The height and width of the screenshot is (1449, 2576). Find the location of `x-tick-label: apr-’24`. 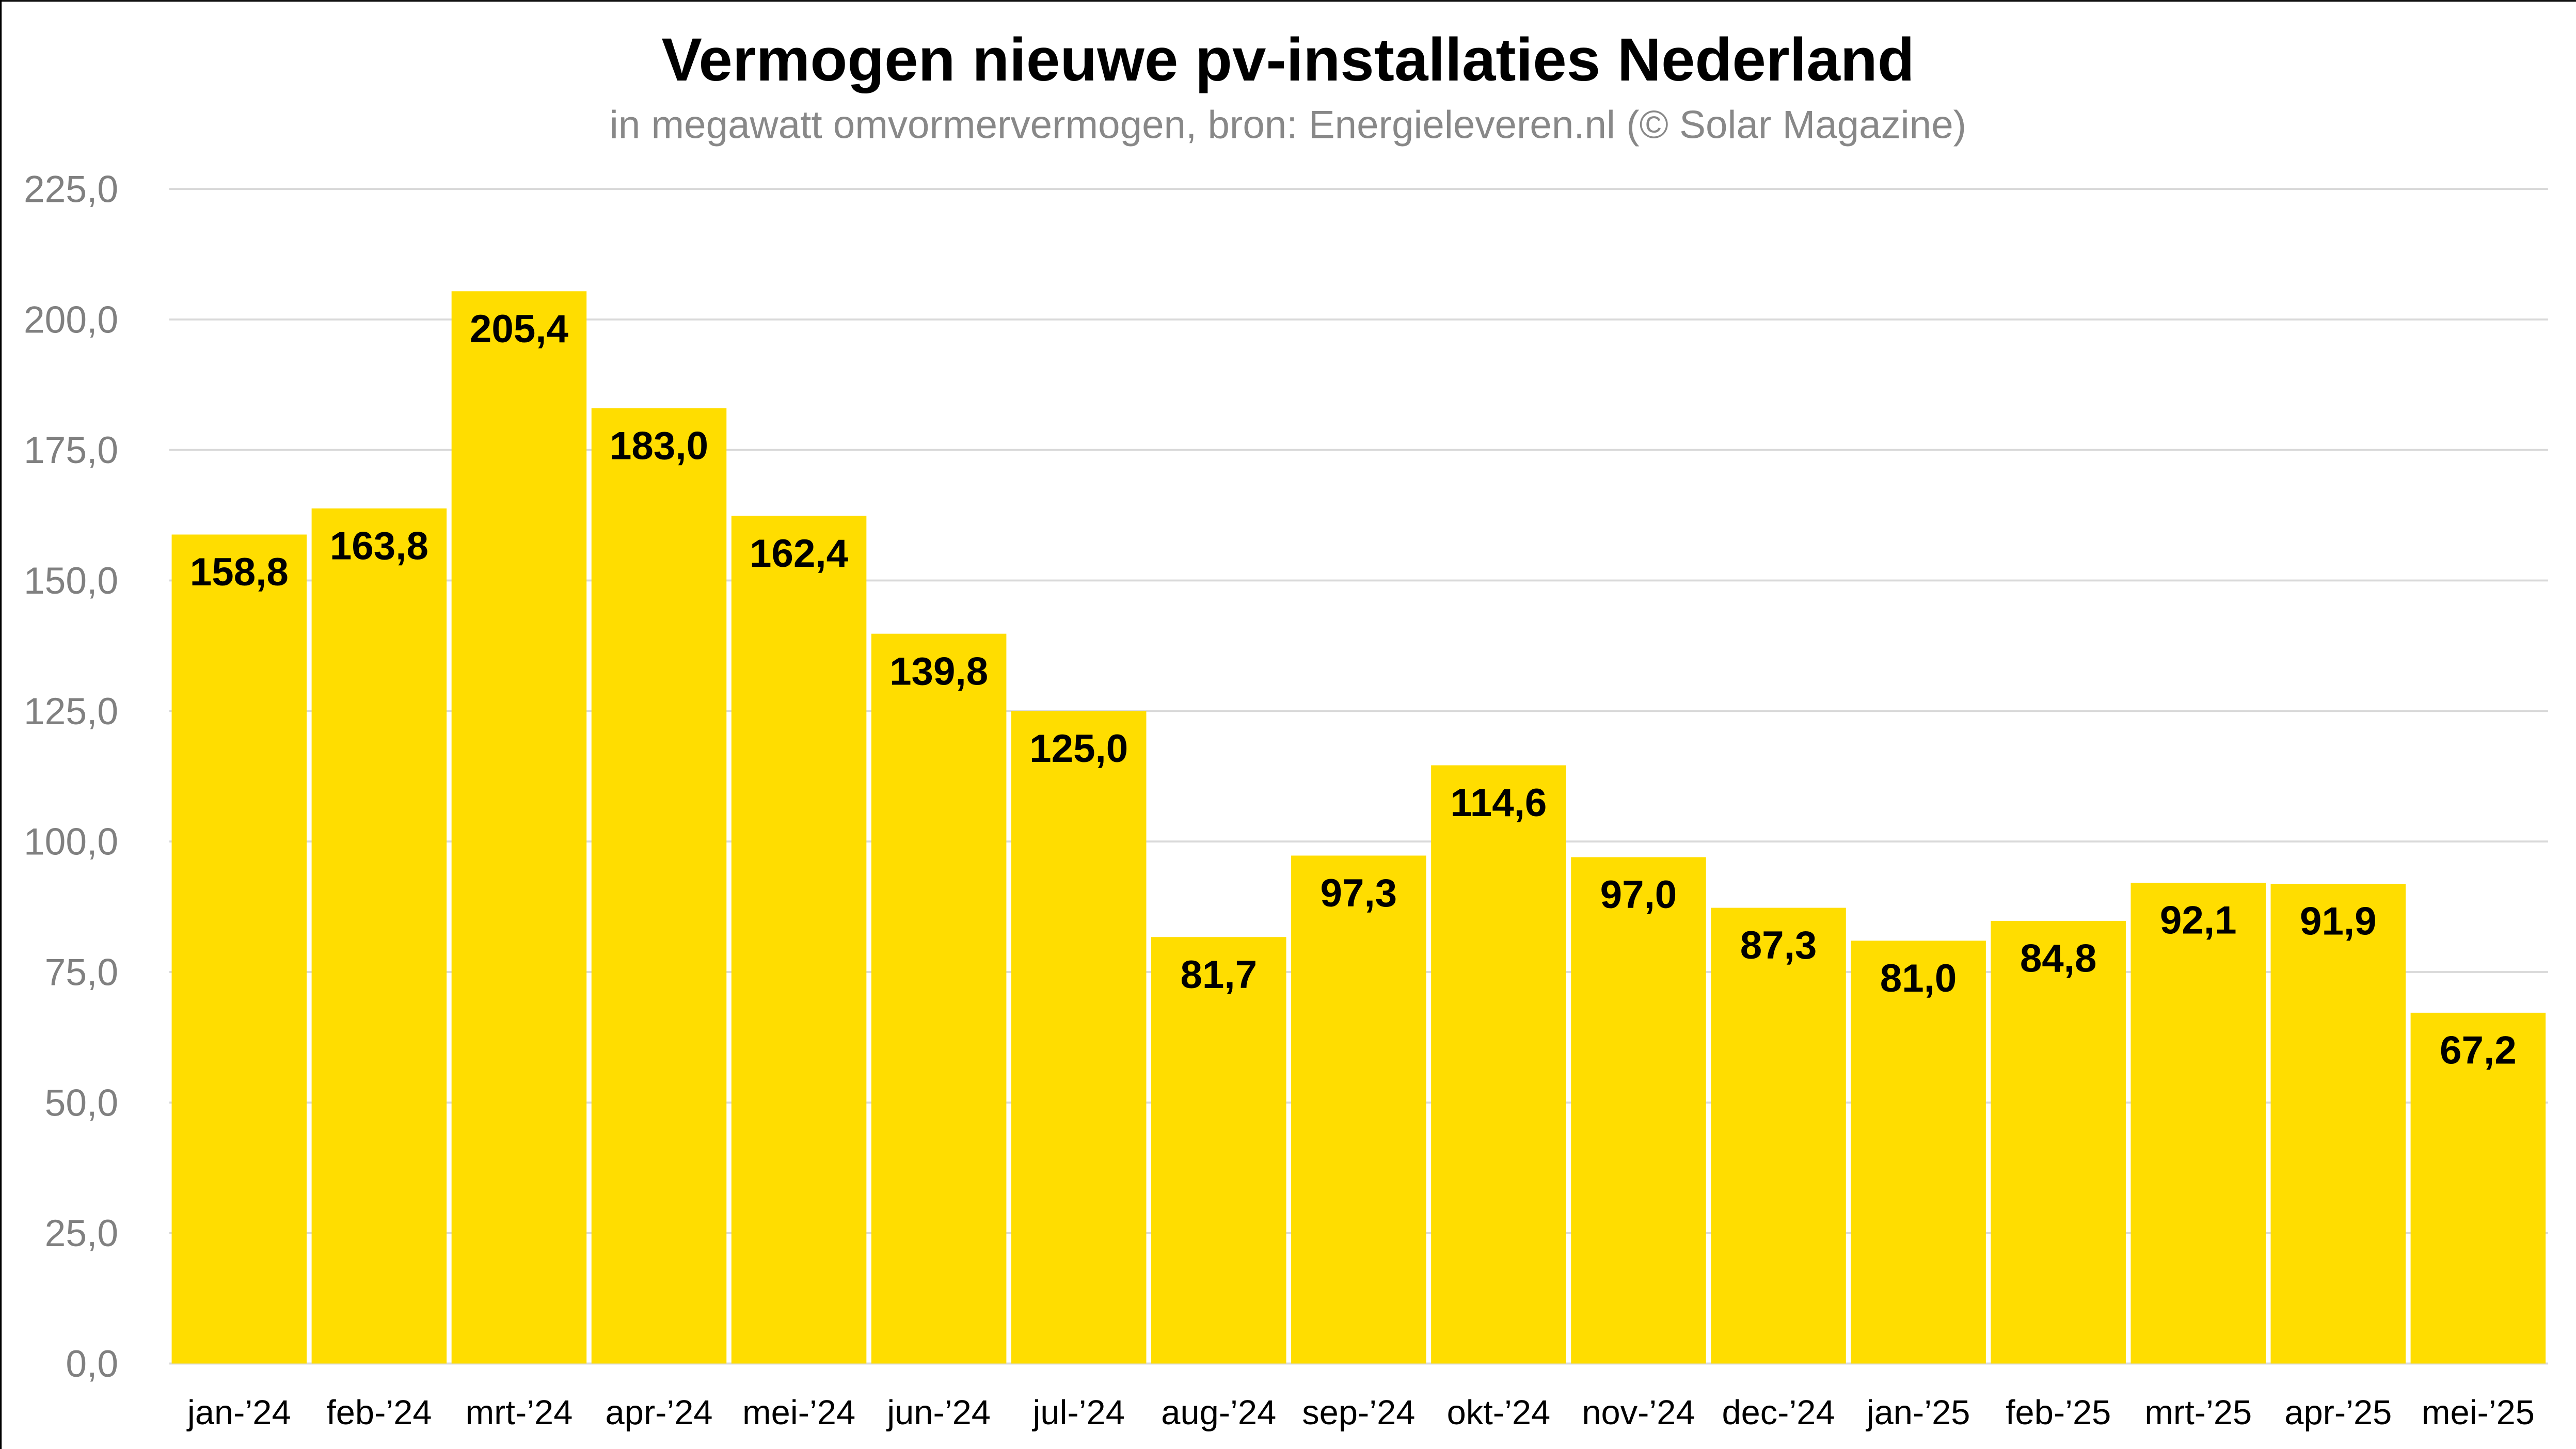

x-tick-label: apr-’24 is located at coordinates (659, 1413).